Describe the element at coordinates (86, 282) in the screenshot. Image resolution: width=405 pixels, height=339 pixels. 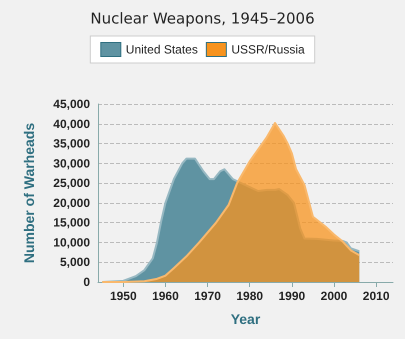
I see `y-tick-label: 0` at that location.